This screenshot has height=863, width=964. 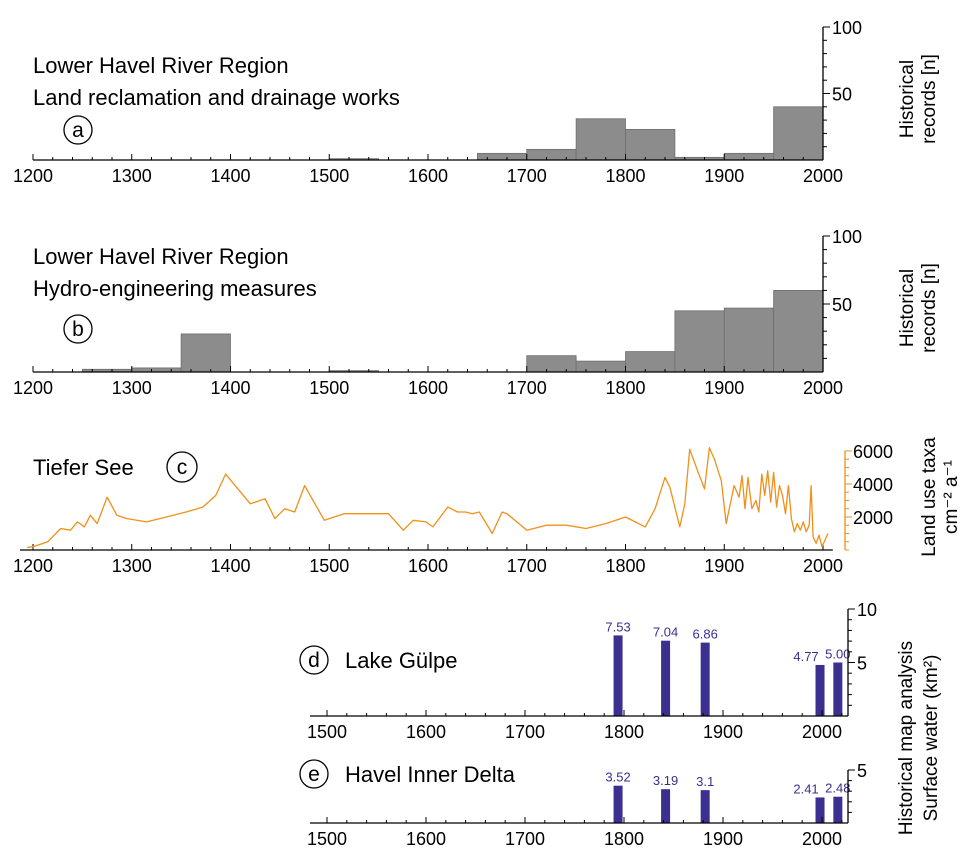 I want to click on series-label: Tiefer See, so click(x=83, y=467).